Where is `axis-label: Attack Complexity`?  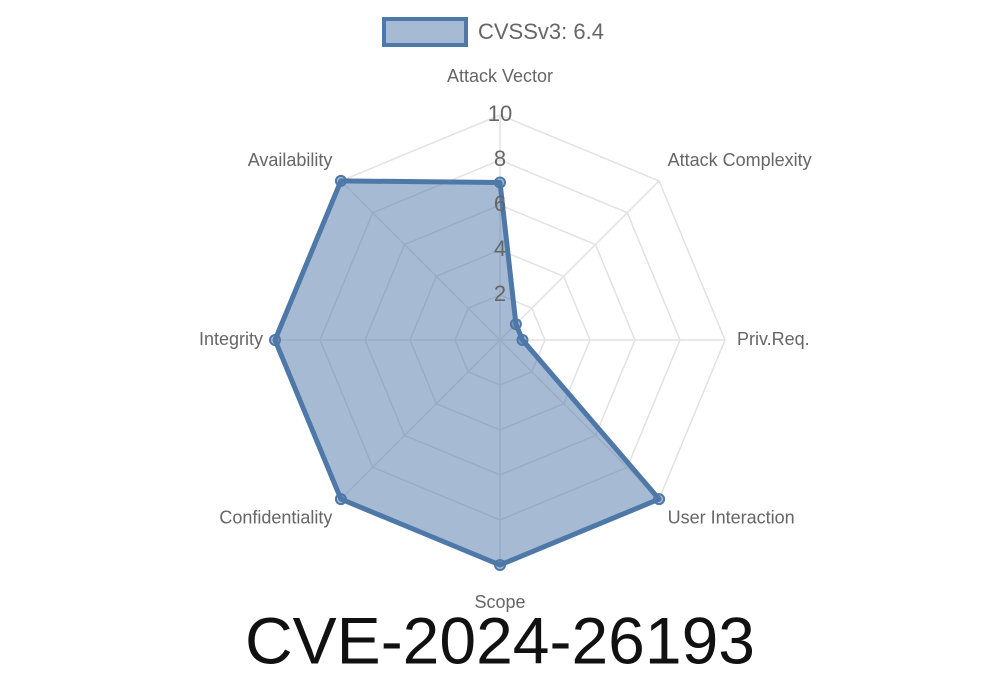
axis-label: Attack Complexity is located at coordinates (740, 160).